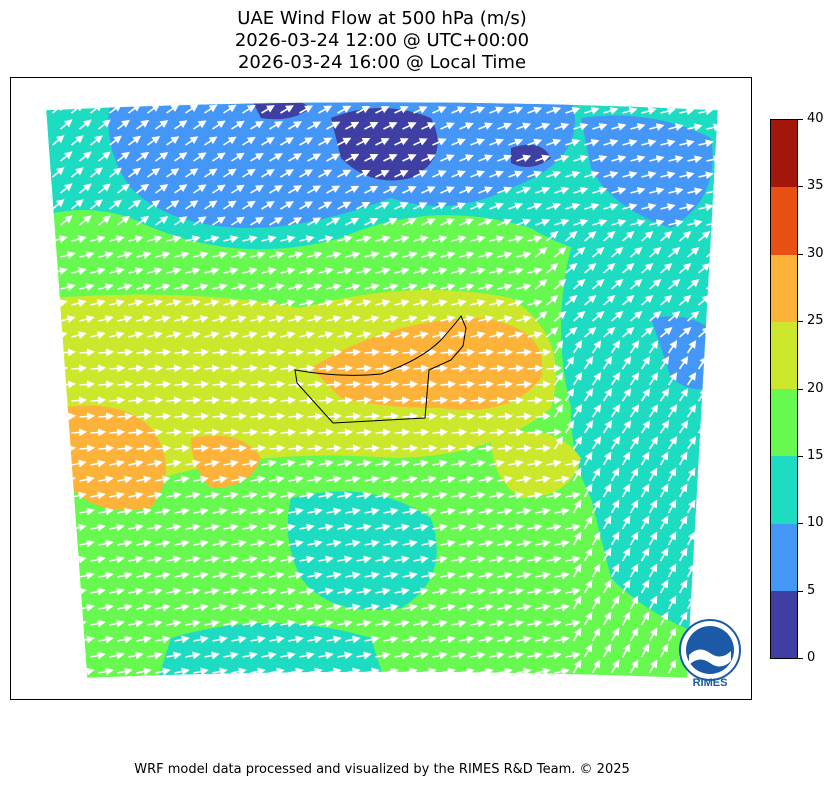  I want to click on title-line-2: 2026-03-24 12:00 @ UTC+00:00, so click(382, 40).